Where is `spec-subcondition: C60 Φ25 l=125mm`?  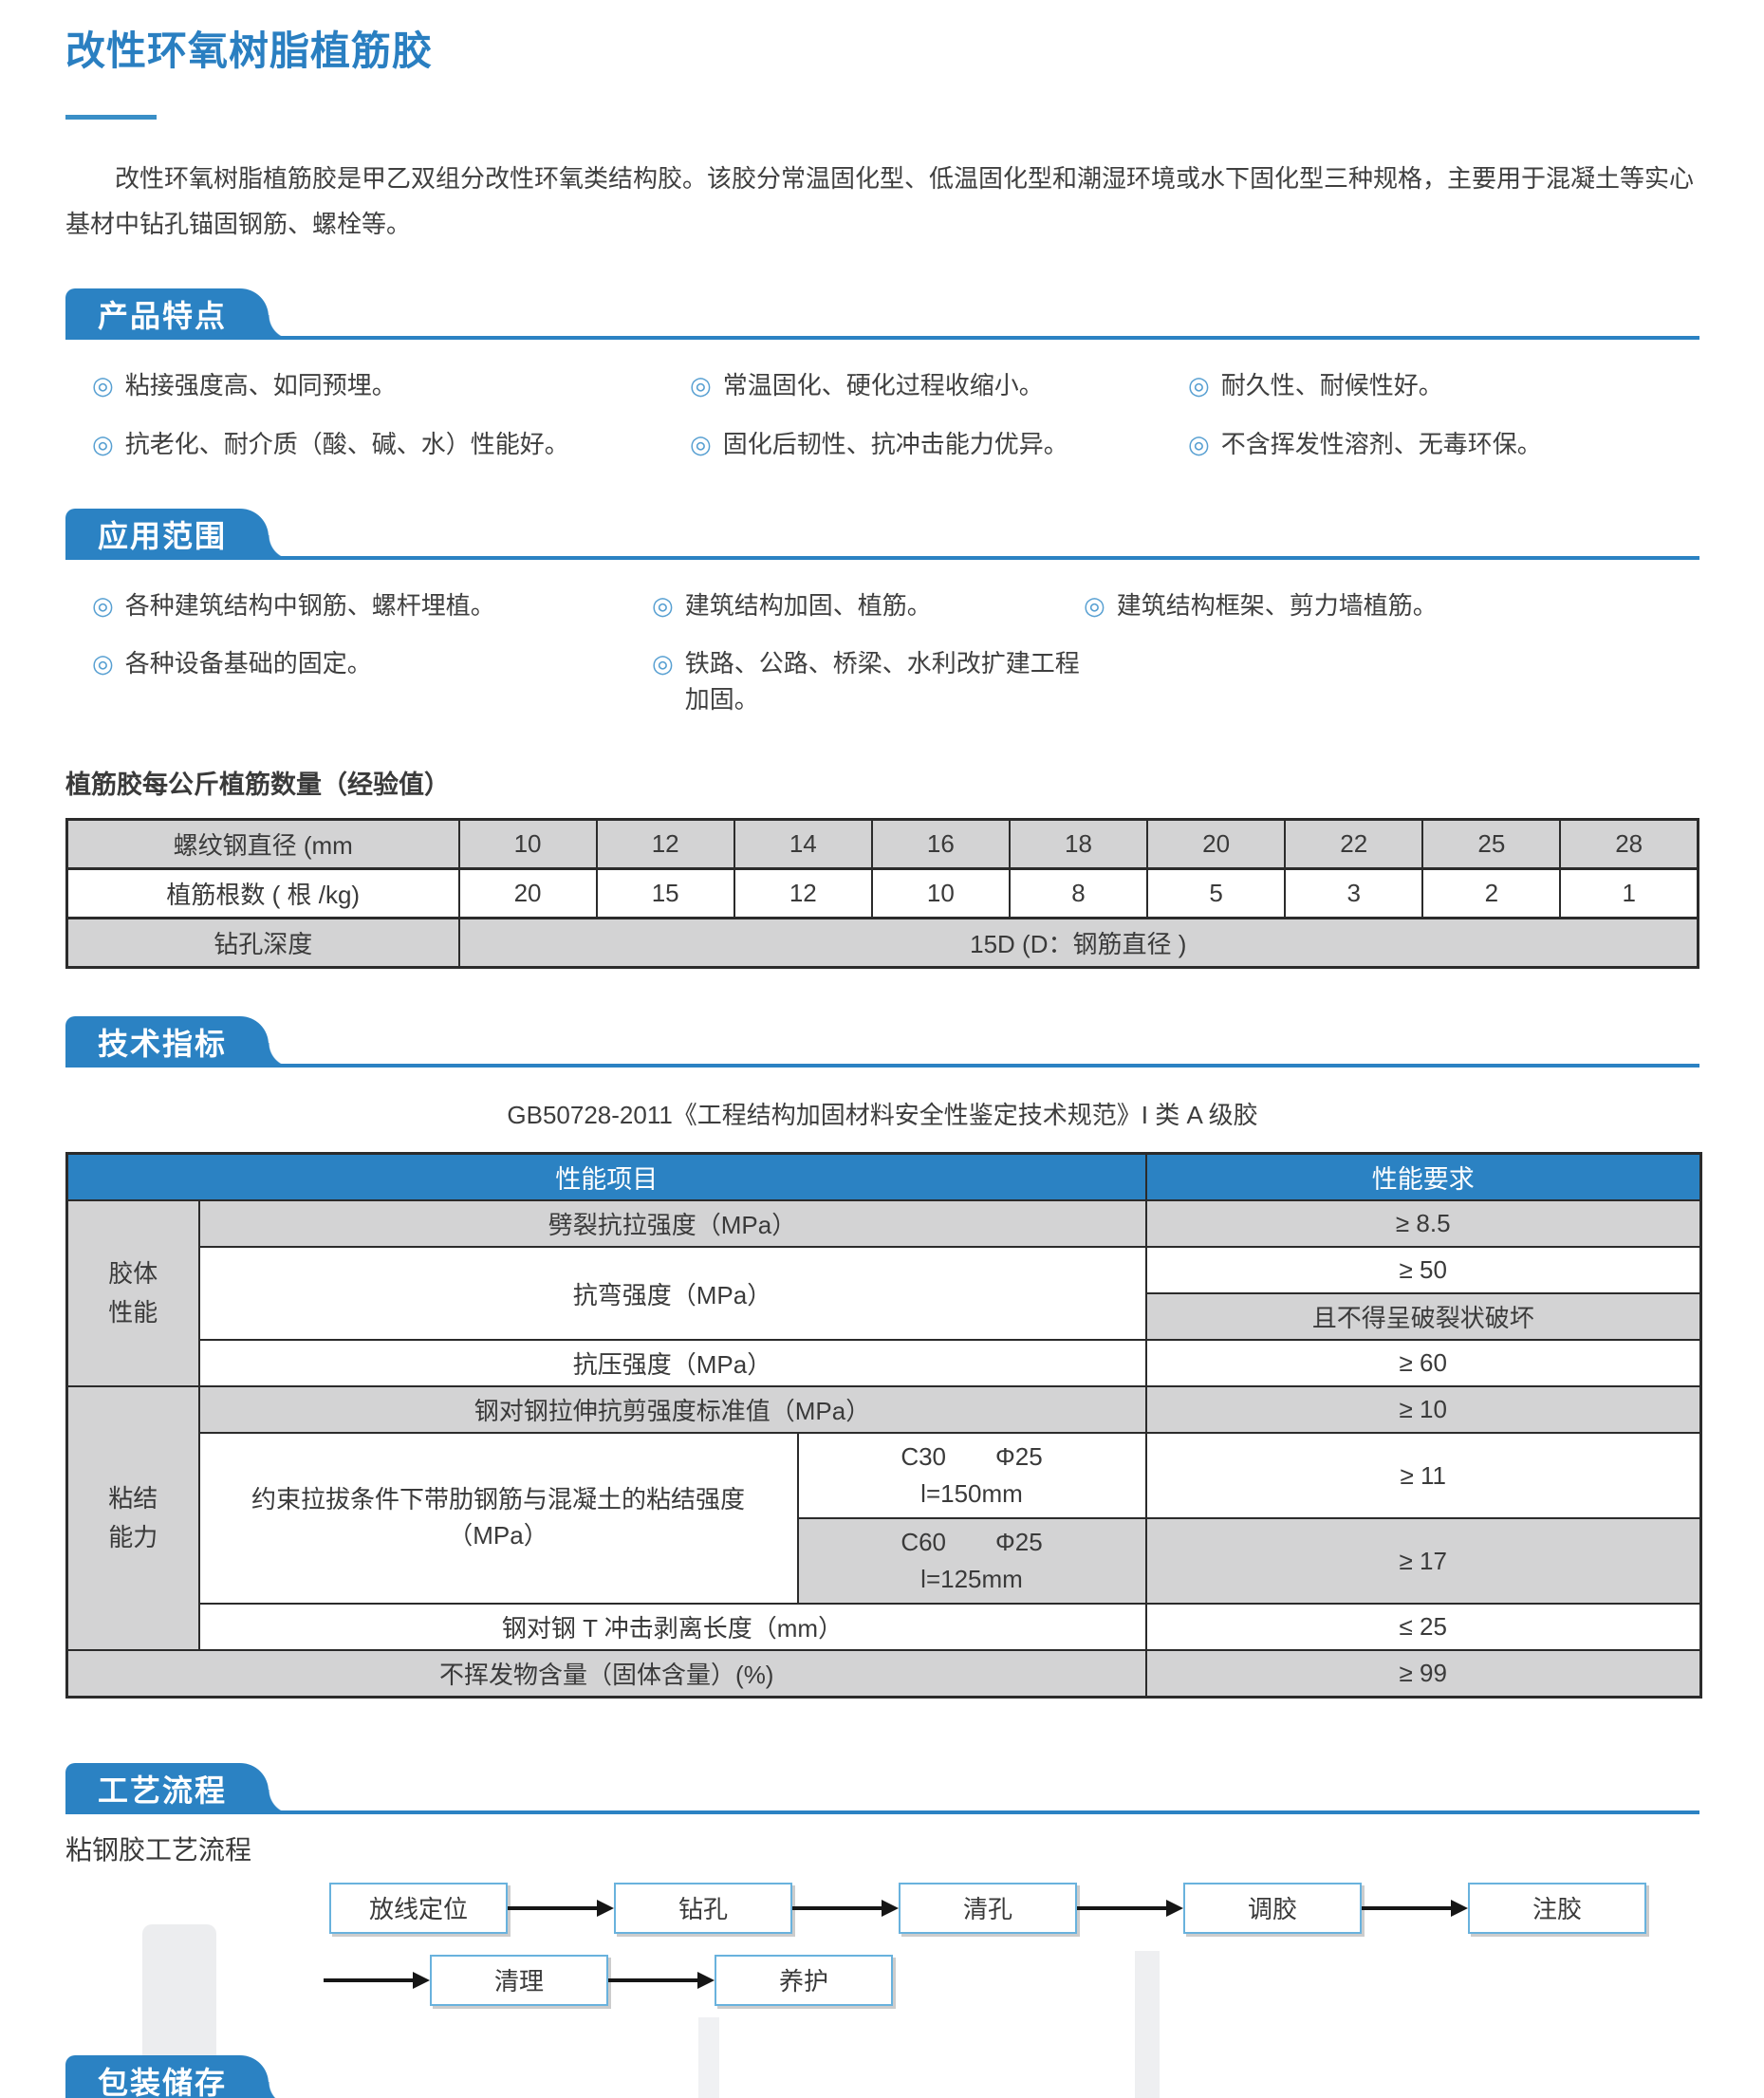 spec-subcondition: C60 Φ25 l=125mm is located at coordinates (971, 1561).